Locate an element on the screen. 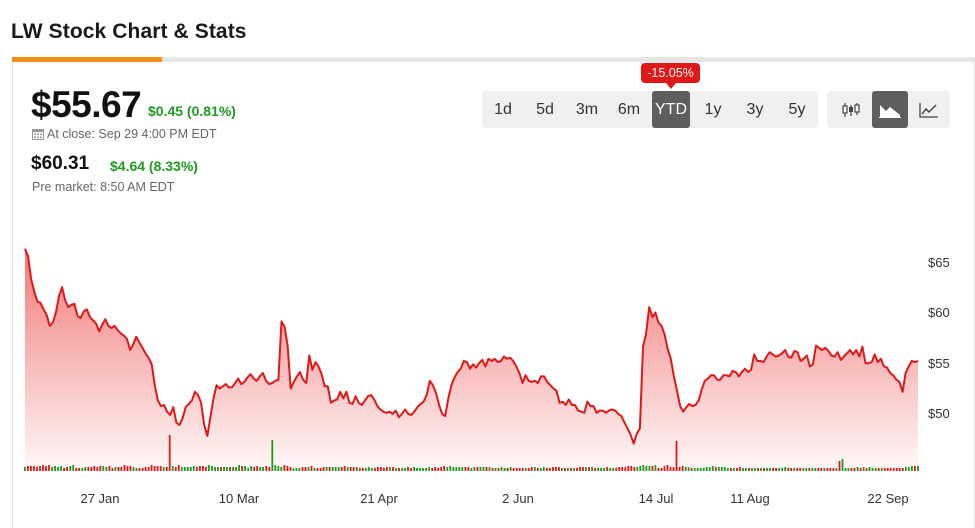  ytd-change-badge: -15.05% is located at coordinates (670, 73).